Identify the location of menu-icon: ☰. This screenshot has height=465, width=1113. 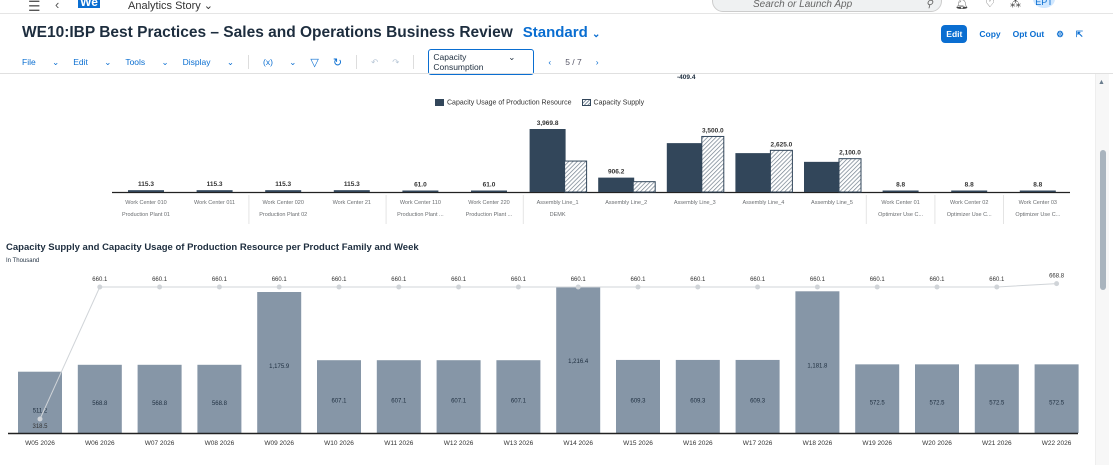
(34, 7).